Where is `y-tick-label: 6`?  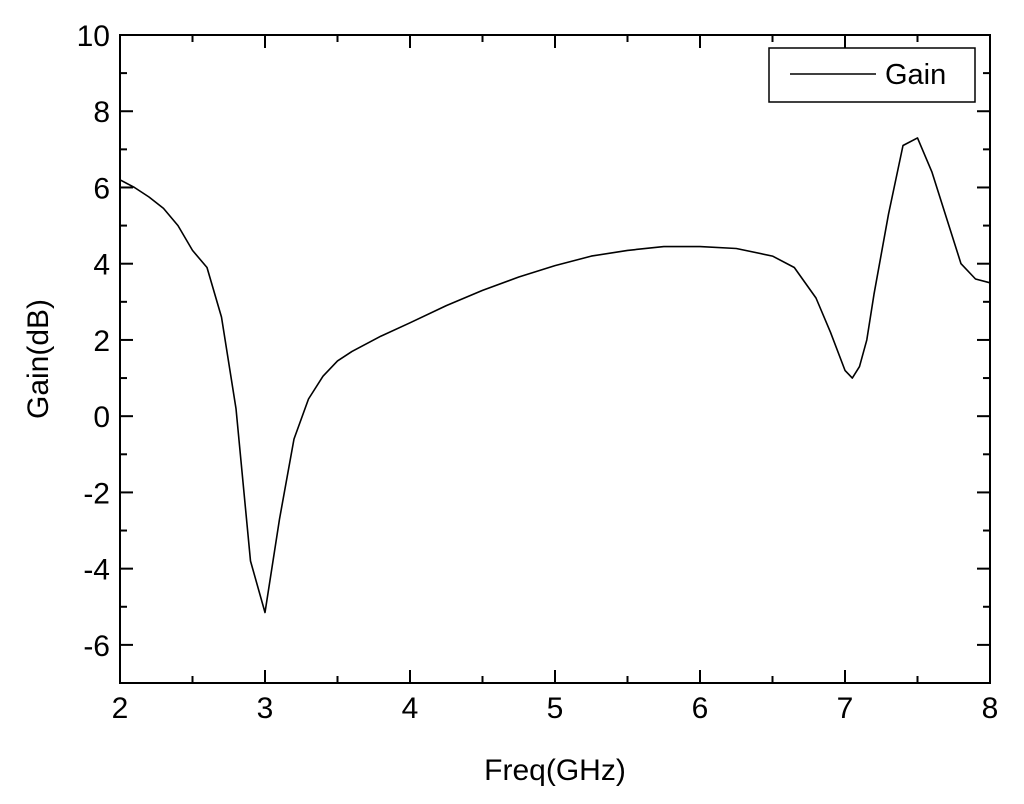
y-tick-label: 6 is located at coordinates (101, 188).